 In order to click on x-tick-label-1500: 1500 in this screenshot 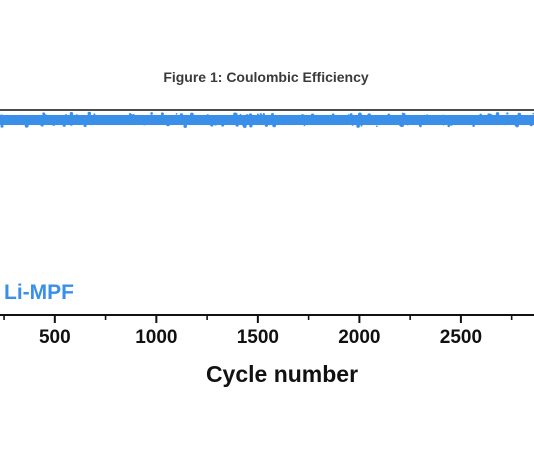, I will do `click(258, 337)`.